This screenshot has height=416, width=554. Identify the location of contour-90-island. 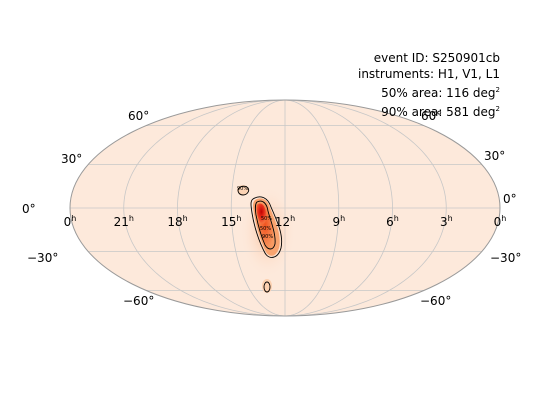
(267, 287).